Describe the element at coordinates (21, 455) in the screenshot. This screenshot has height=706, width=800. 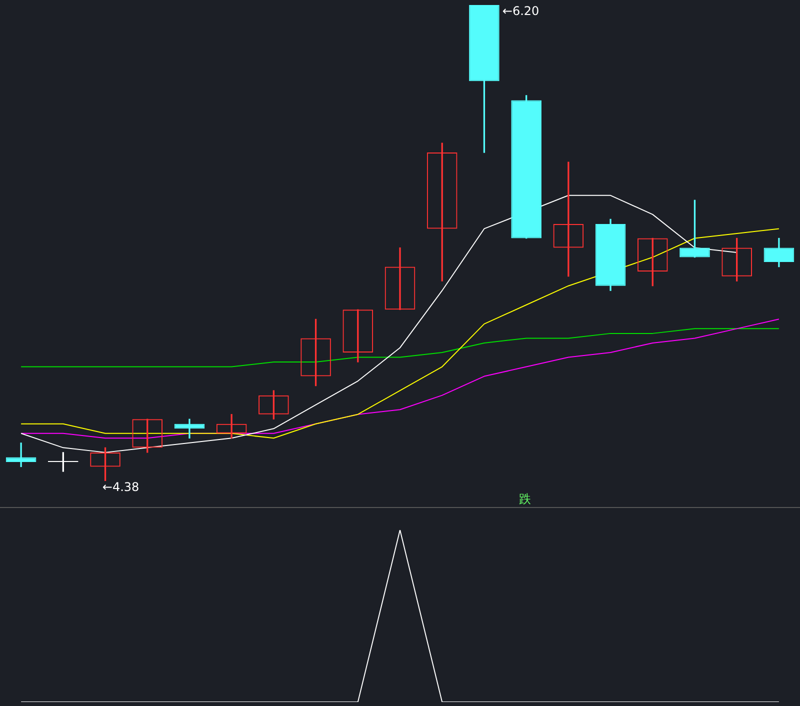
I see `candlestick` at that location.